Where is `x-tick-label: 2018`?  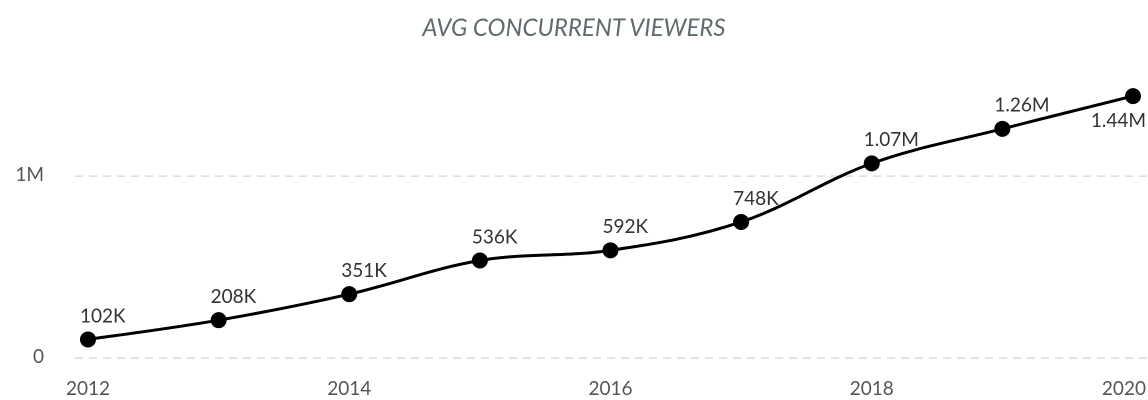
x-tick-label: 2018 is located at coordinates (872, 388).